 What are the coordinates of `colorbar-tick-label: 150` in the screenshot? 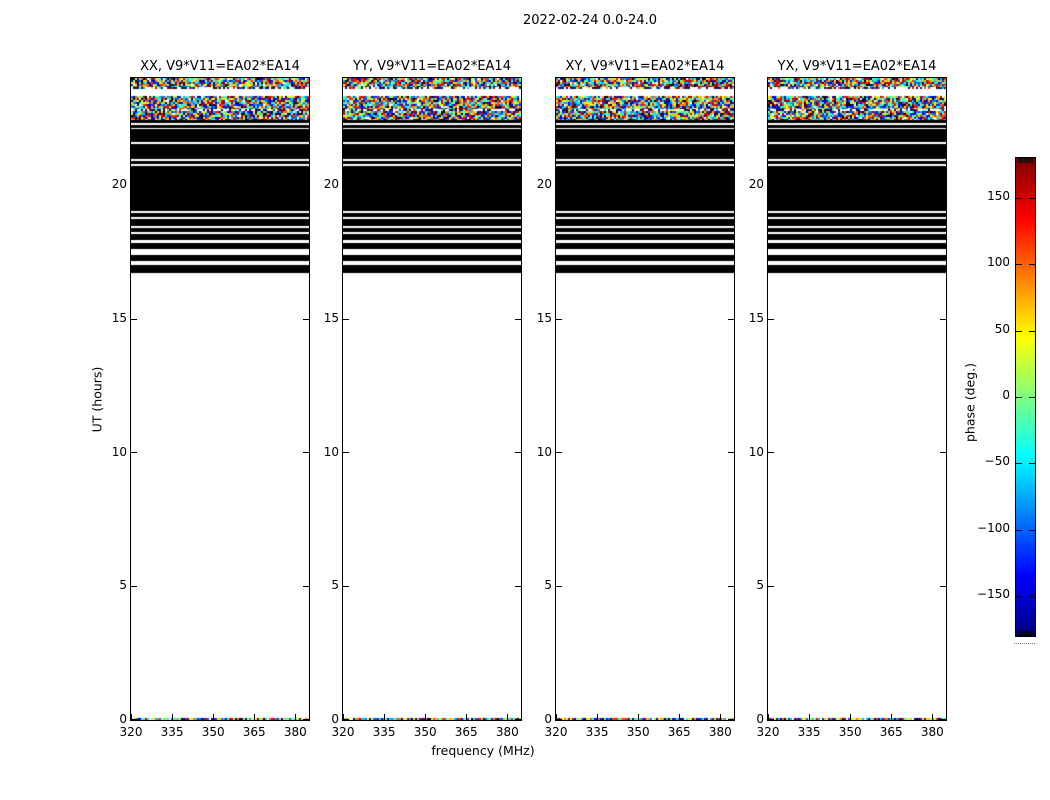 It's located at (998, 196).